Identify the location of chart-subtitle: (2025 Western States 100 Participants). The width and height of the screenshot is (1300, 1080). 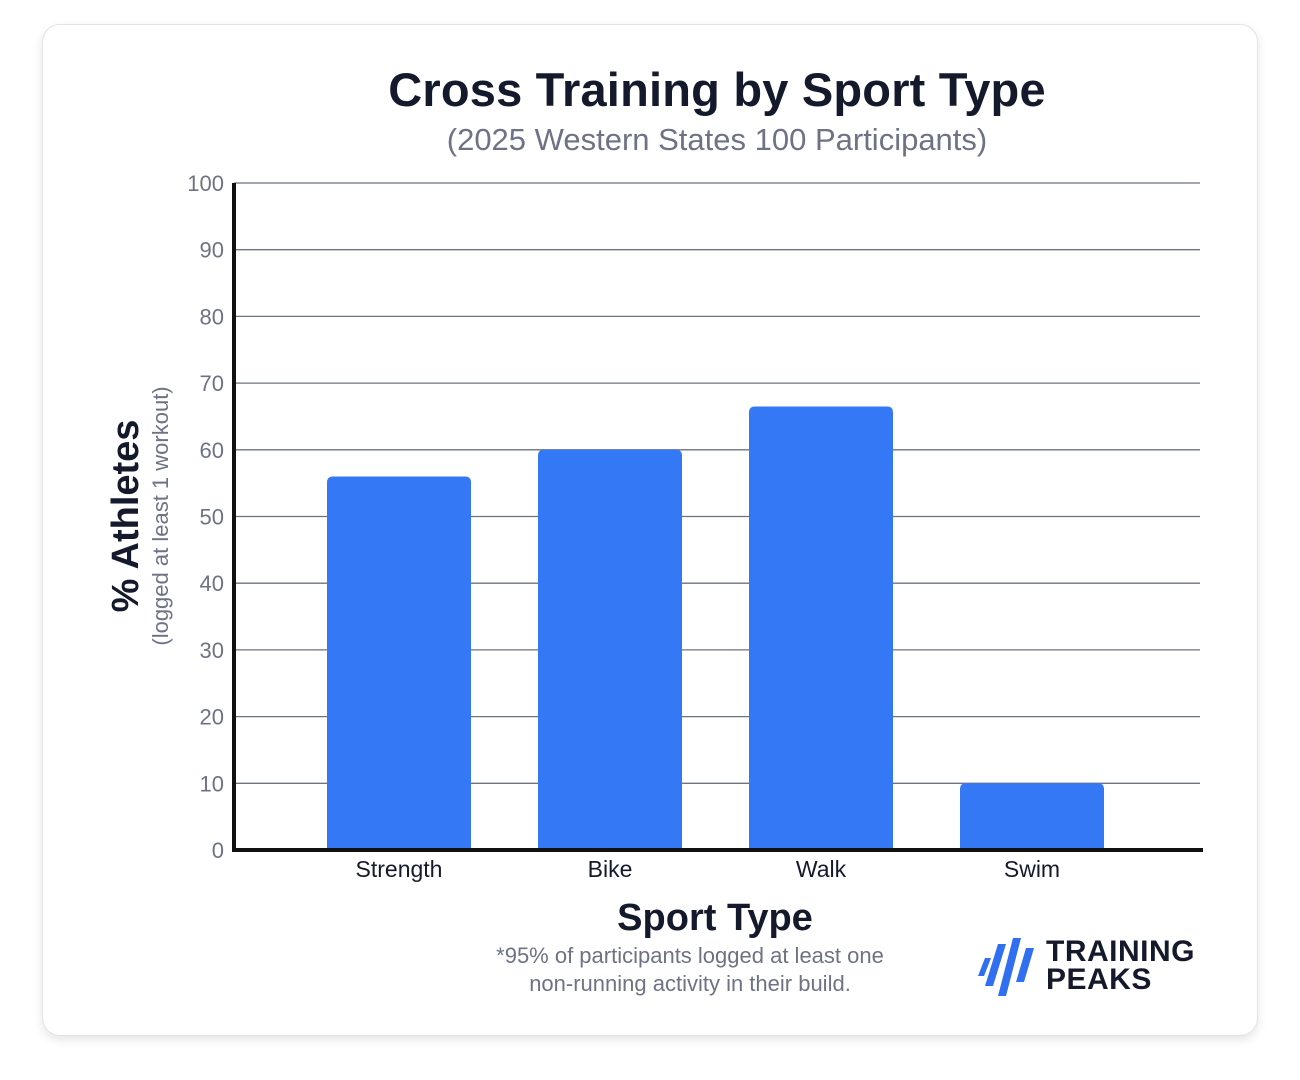
(717, 139).